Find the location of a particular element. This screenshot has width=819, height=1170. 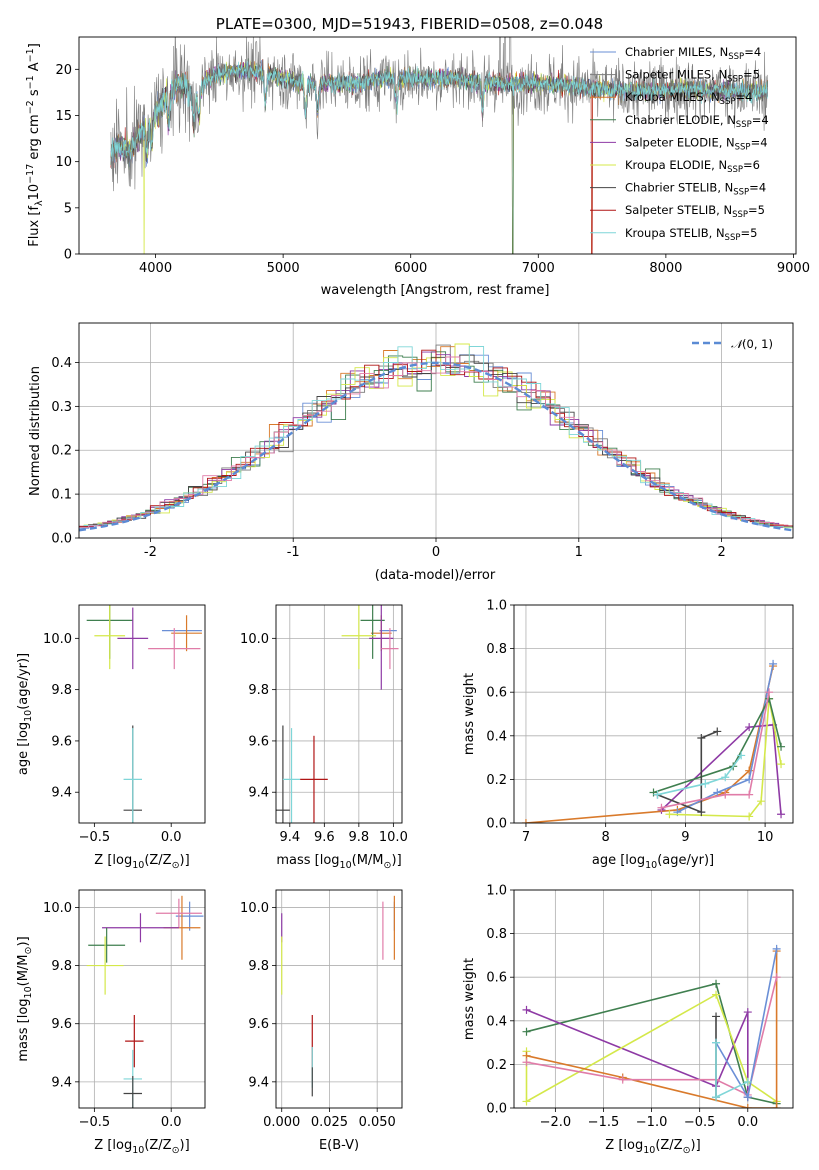

legend-entry: Kroupa STELIB, NSSP=5 is located at coordinates (691, 234).